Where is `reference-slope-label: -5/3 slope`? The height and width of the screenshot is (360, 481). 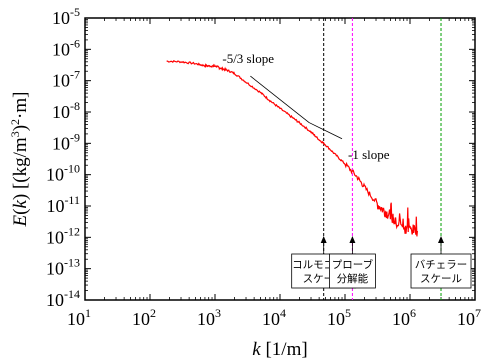
reference-slope-label: -5/3 slope is located at coordinates (248, 58).